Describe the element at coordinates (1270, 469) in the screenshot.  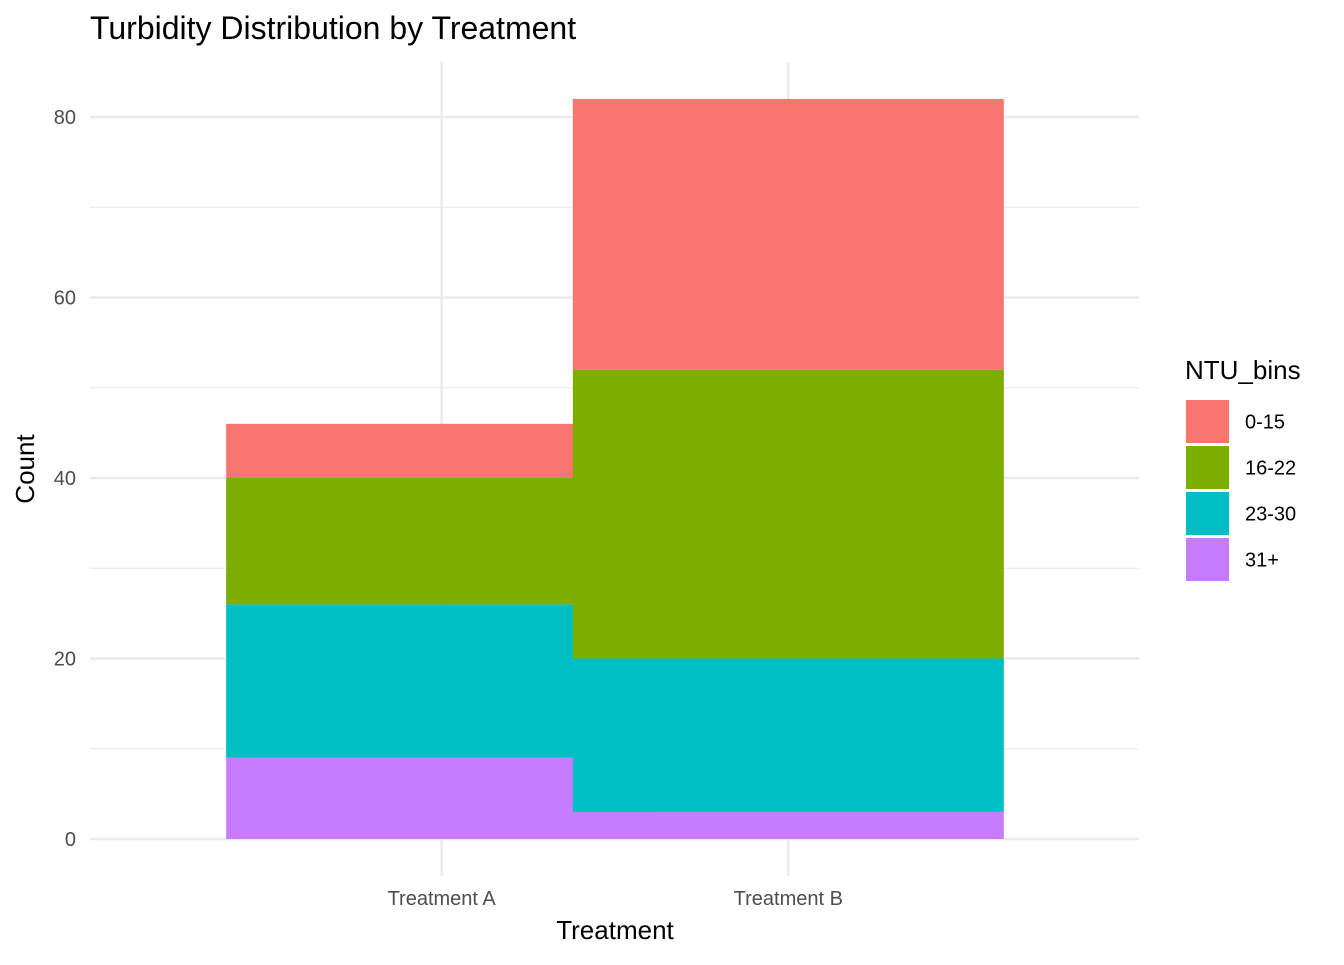
I see `legend-label: 16-22` at that location.